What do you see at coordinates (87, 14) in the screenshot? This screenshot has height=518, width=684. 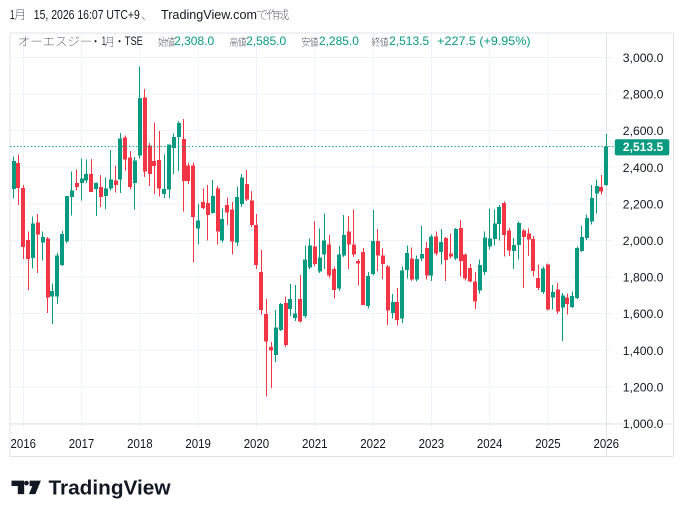 I see `svg-text: 15, 2026 16:07 UTC+9` at bounding box center [87, 14].